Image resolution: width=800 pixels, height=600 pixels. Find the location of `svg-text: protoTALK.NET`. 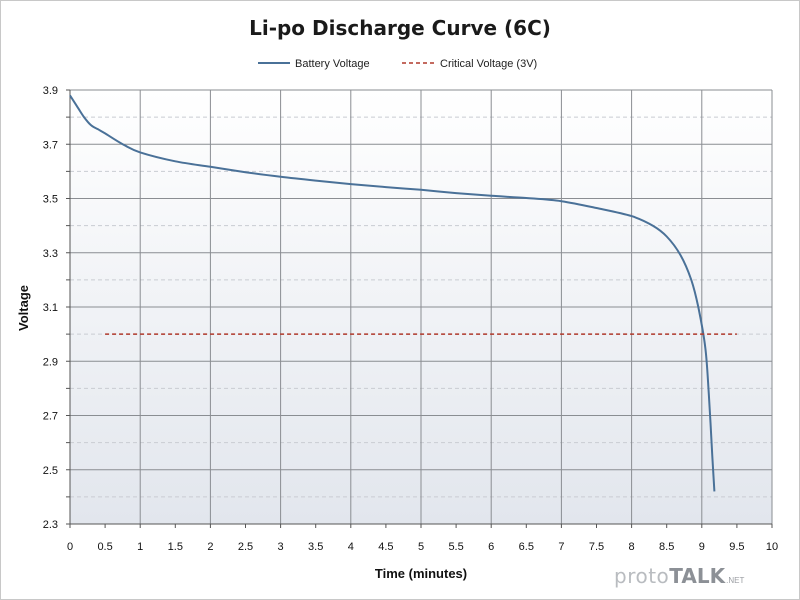

svg-text: protoTALK.NET is located at coordinates (679, 576).